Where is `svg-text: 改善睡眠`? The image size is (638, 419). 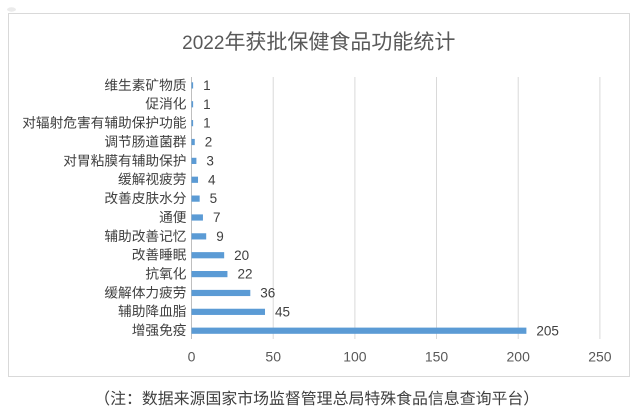
svg-text: 改善睡眠 is located at coordinates (159, 255).